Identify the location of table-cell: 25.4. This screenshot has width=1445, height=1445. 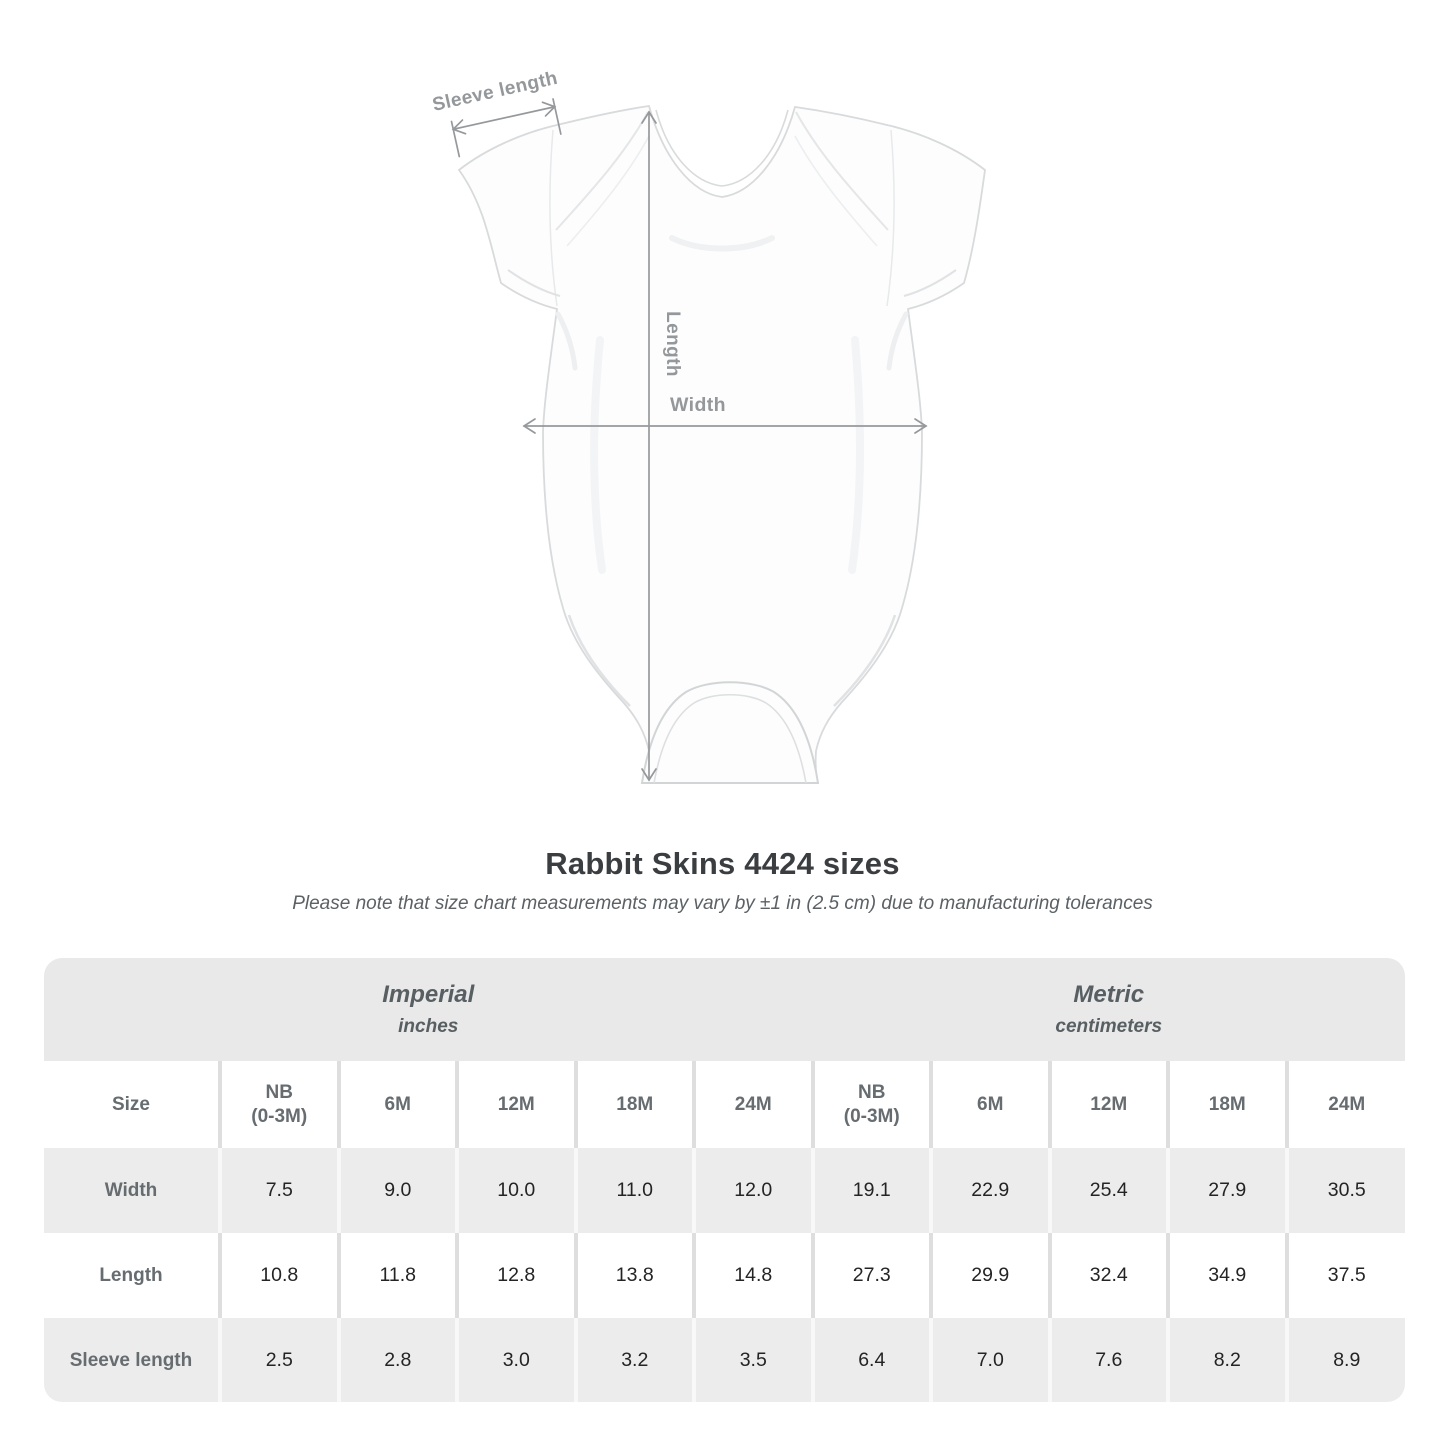
(1107, 1190).